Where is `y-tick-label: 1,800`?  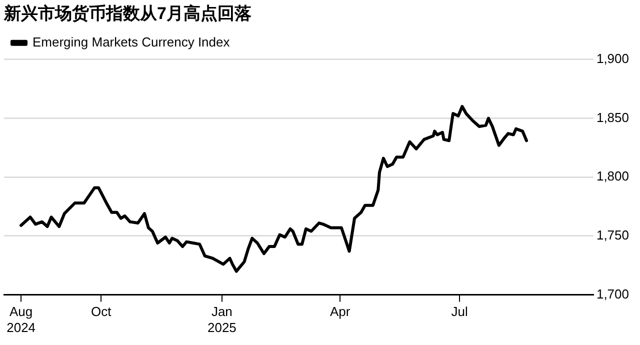 y-tick-label: 1,800 is located at coordinates (613, 176).